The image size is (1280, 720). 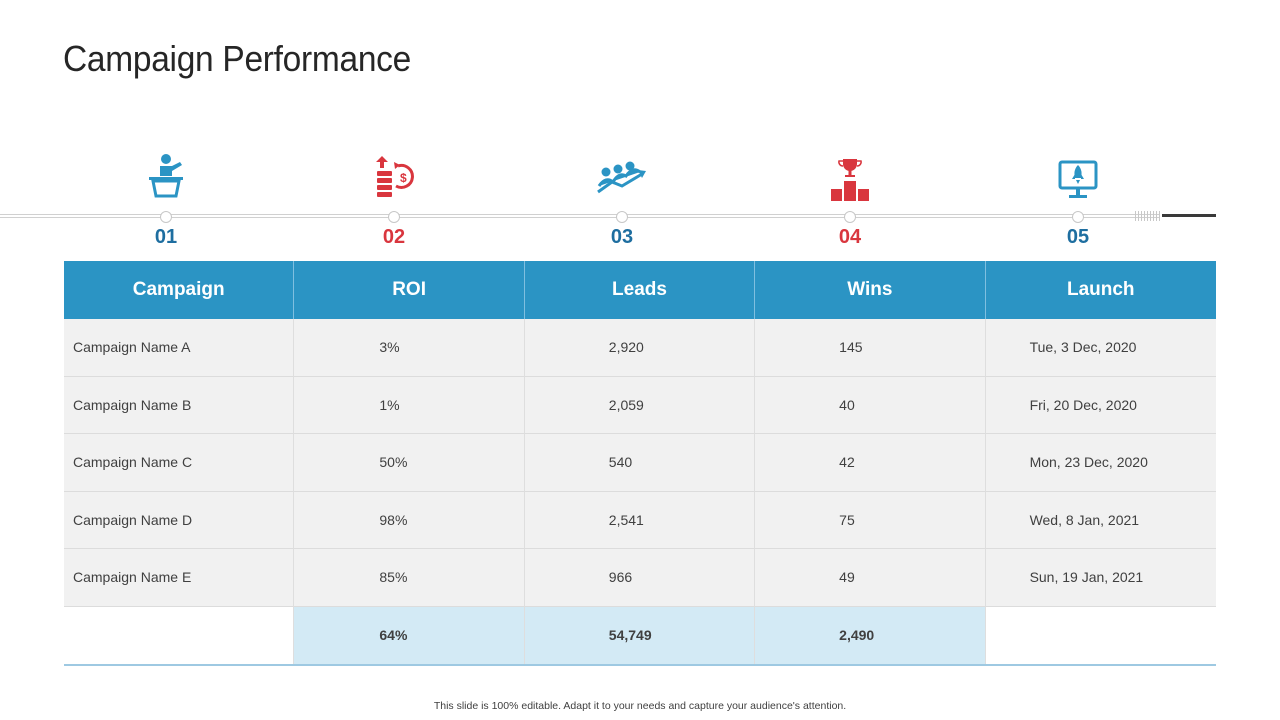 I want to click on table-header-row: Campaign ROI Leads Wins Launch, so click(x=640, y=290).